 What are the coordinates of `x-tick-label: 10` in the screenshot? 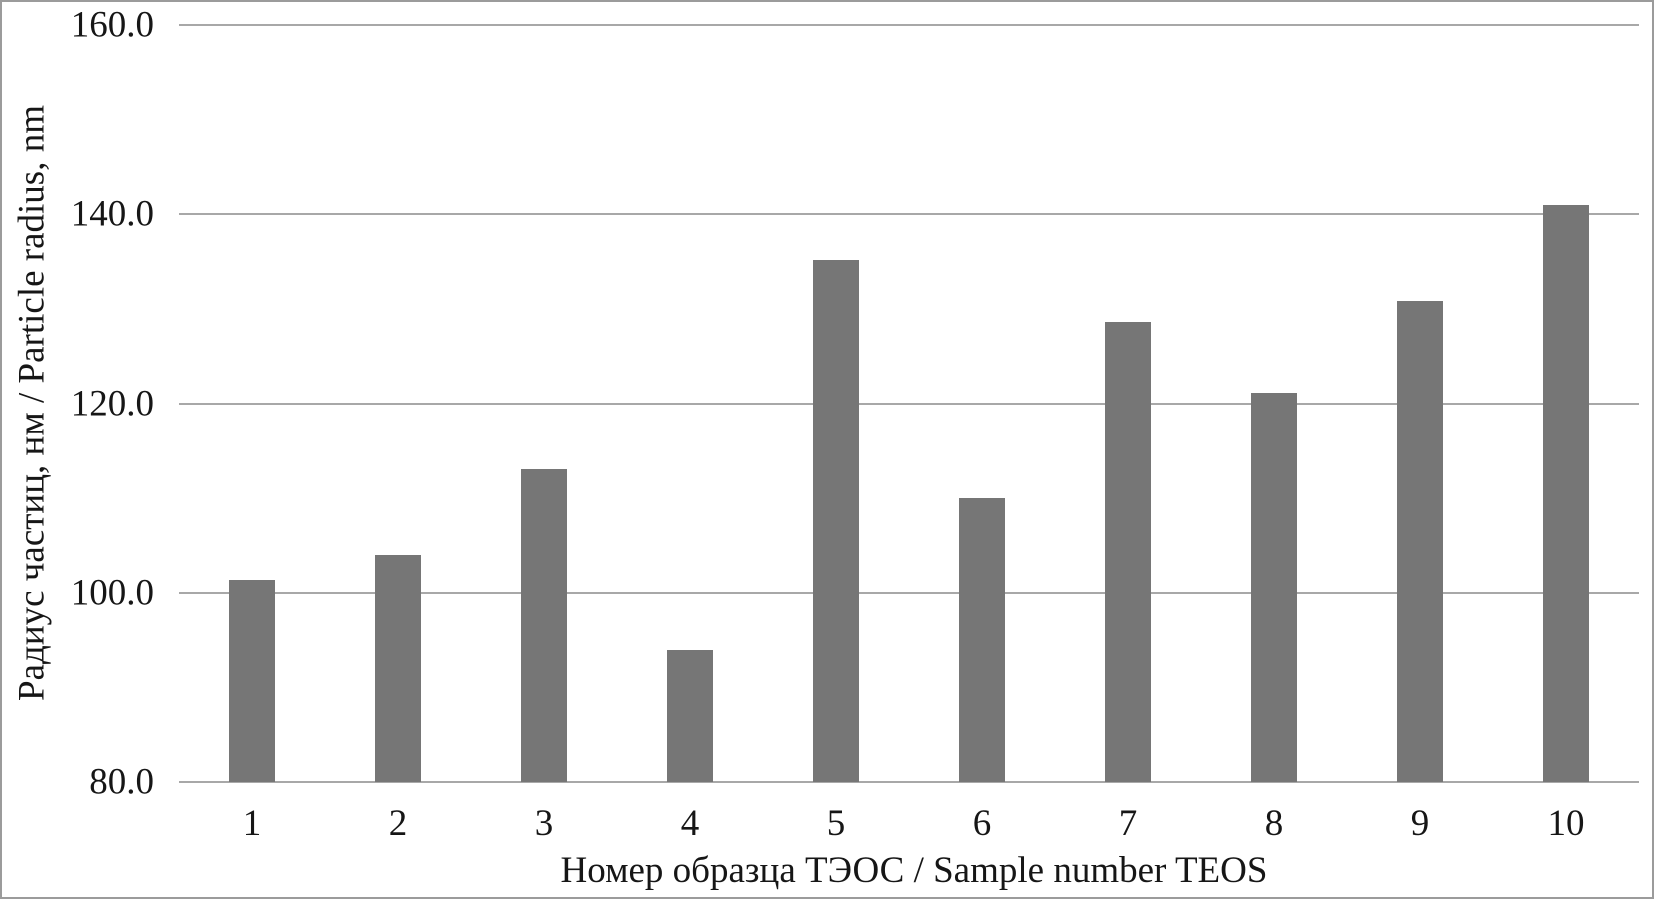 It's located at (1566, 823).